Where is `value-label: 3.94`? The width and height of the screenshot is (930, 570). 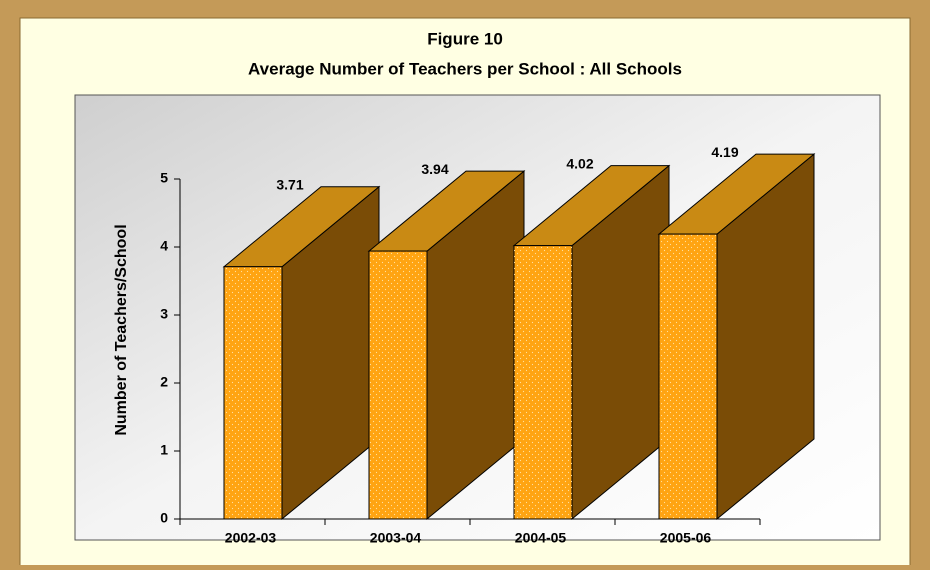
value-label: 3.94 is located at coordinates (434, 169).